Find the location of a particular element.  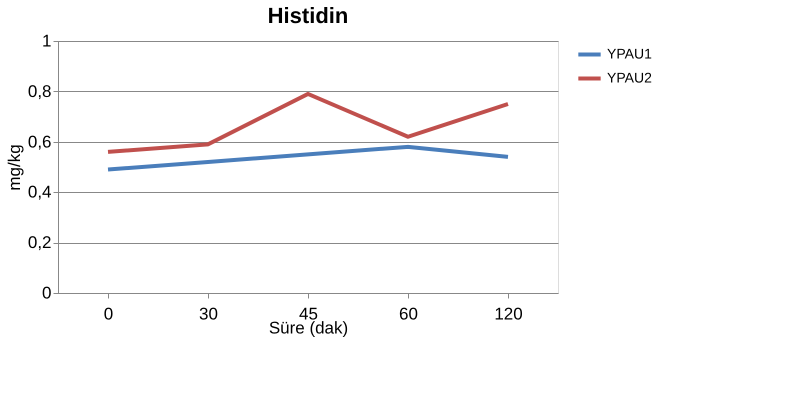

legend-label: YPAU1 is located at coordinates (629, 54).